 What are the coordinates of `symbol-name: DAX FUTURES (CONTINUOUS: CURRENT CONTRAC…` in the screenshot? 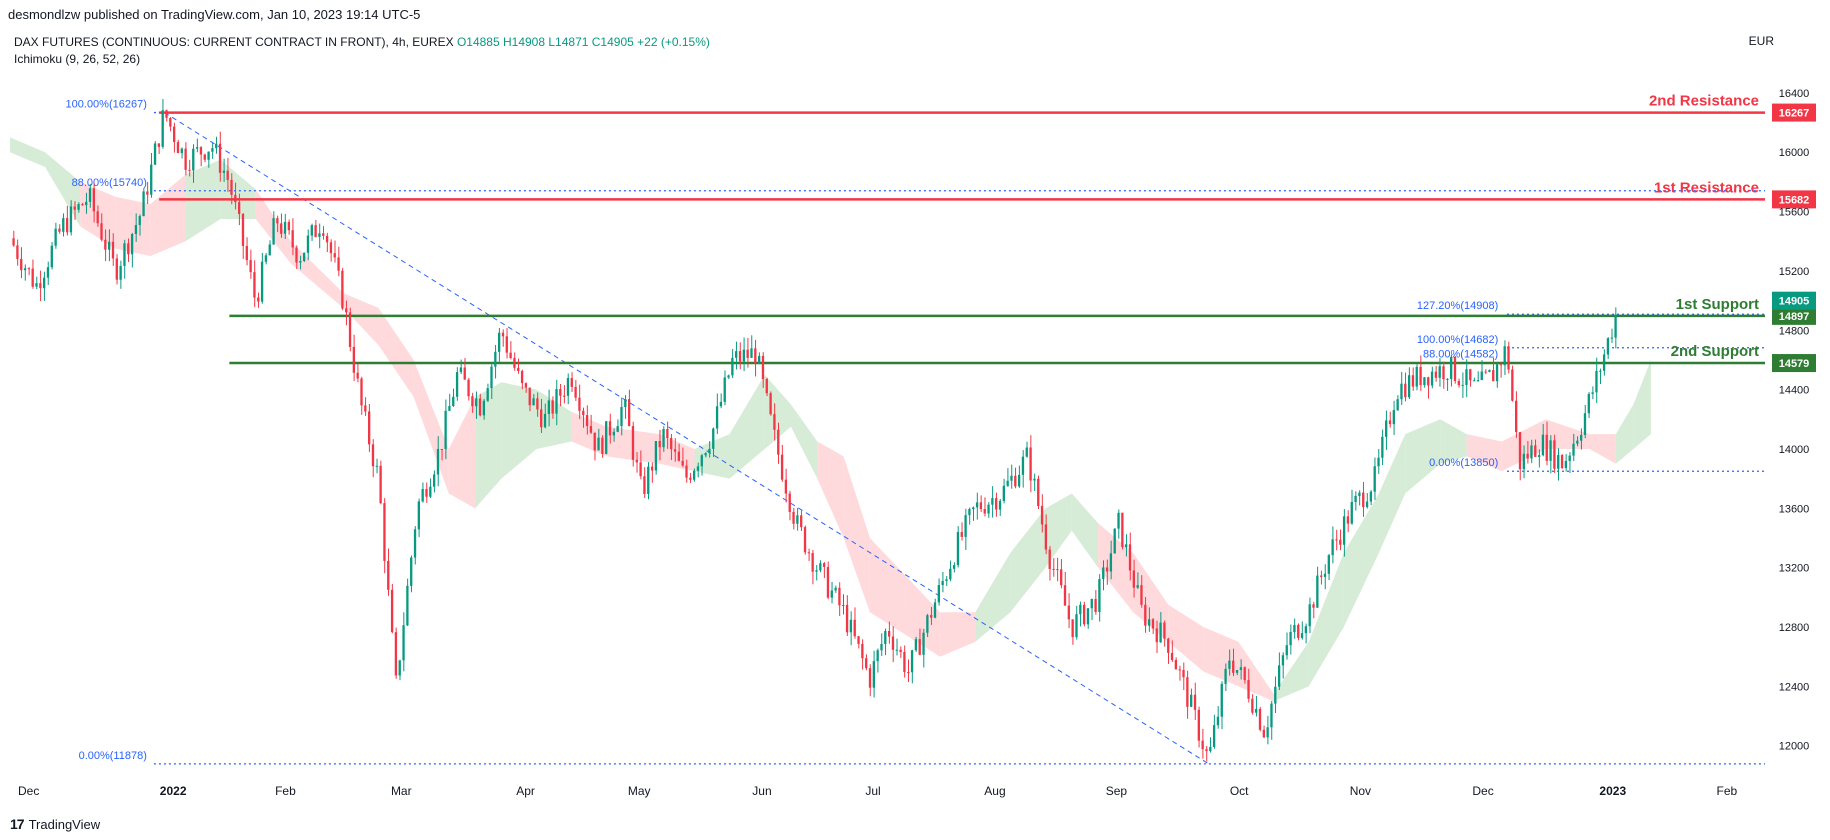 It's located at (234, 42).